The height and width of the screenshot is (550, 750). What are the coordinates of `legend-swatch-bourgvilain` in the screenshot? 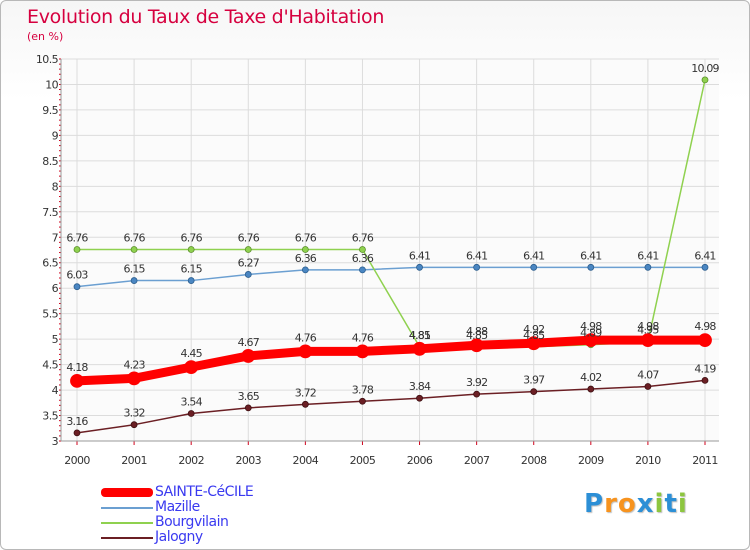 It's located at (127, 523).